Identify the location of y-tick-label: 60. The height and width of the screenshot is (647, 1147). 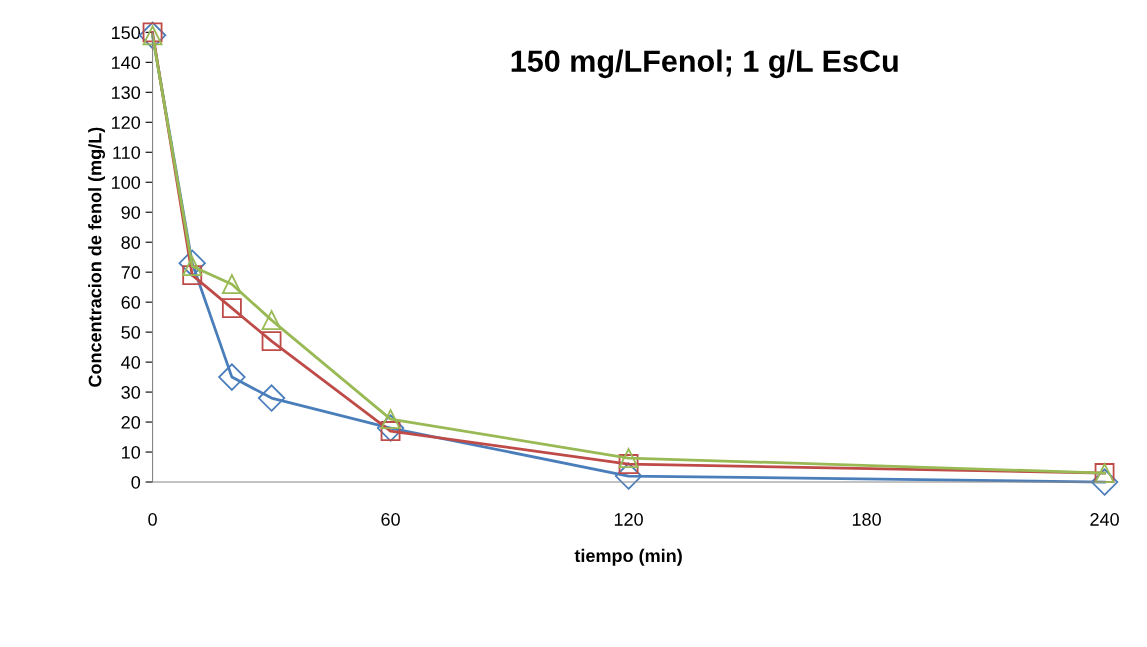
(131, 302).